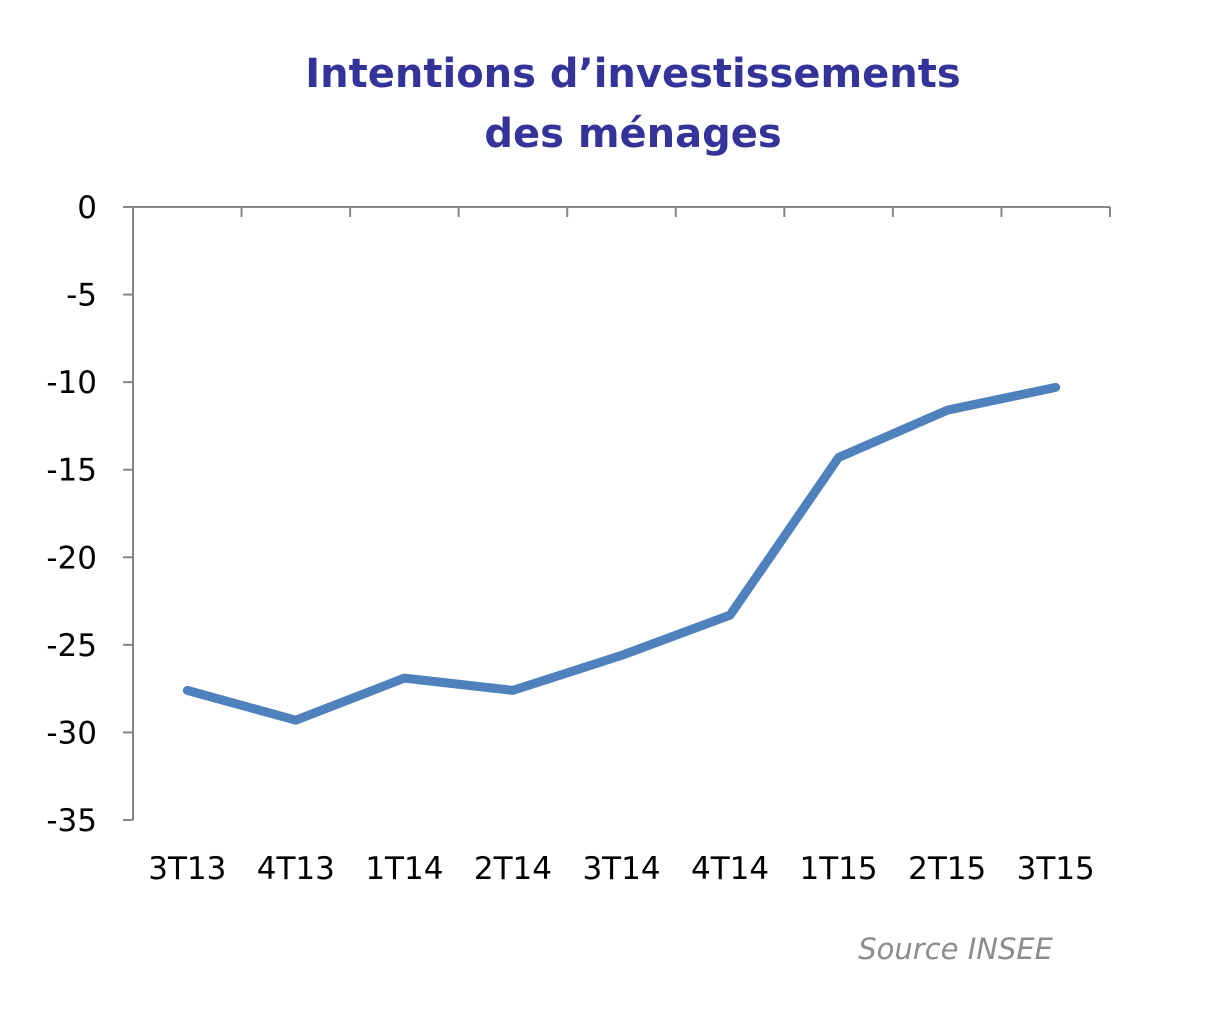 This screenshot has width=1217, height=1034. Describe the element at coordinates (632, 74) in the screenshot. I see `chart-title-line-1: Intentions d’investissements` at that location.